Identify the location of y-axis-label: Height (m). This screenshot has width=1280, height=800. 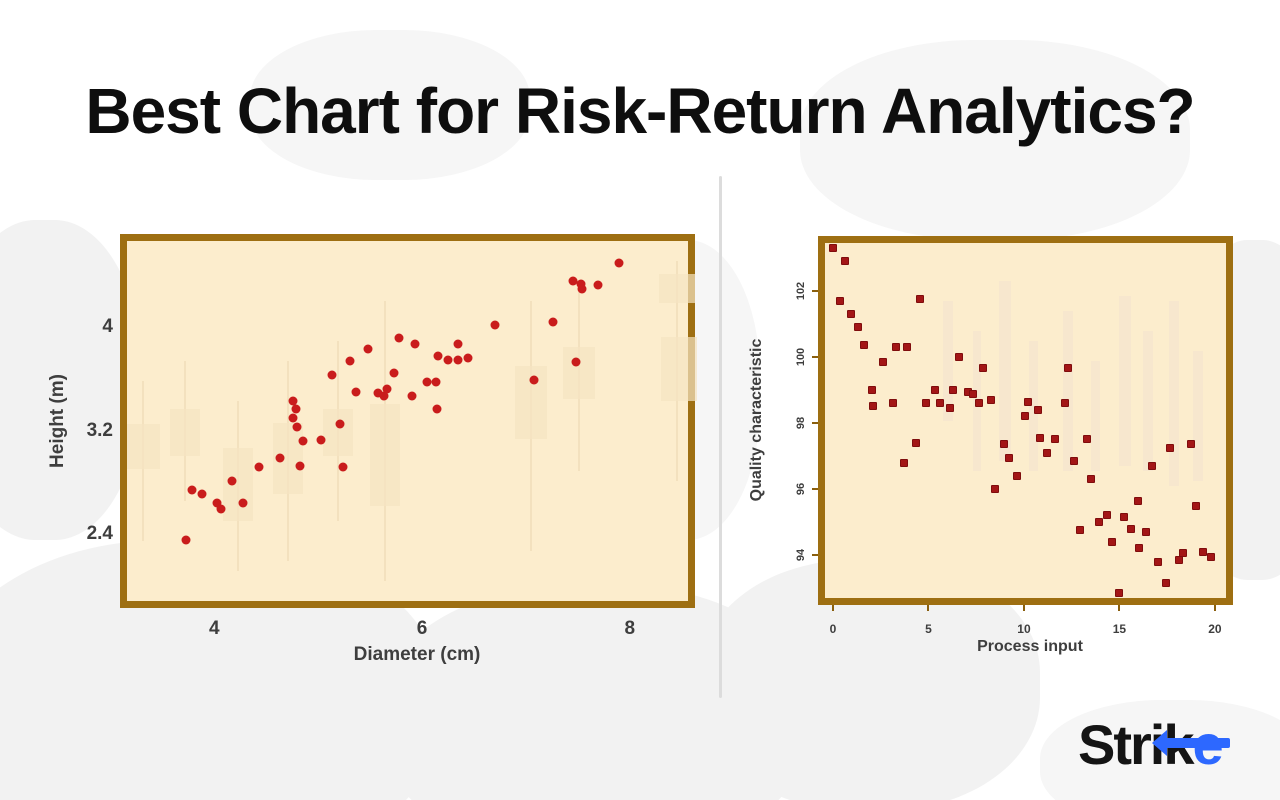
(57, 421).